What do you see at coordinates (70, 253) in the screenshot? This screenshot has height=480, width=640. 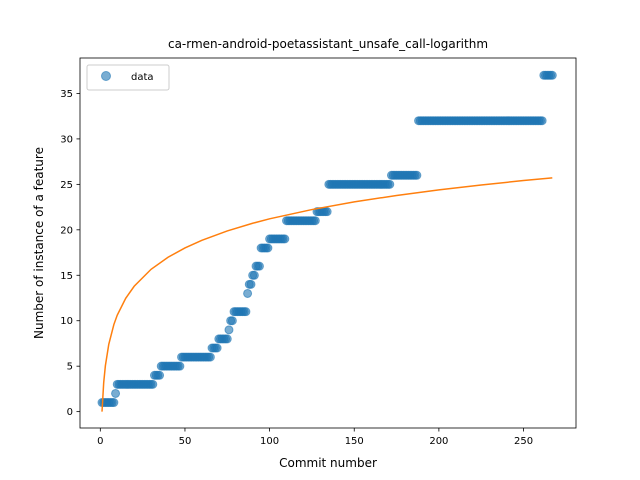 I see `y-axis: 0 5 10 15 20 25 30 35` at bounding box center [70, 253].